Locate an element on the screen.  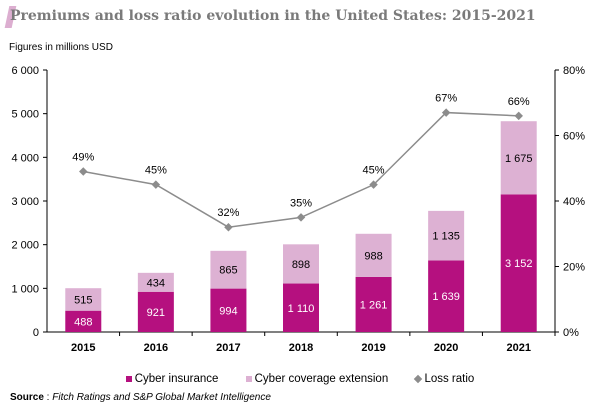
legend-swatch-extension is located at coordinates (248, 378).